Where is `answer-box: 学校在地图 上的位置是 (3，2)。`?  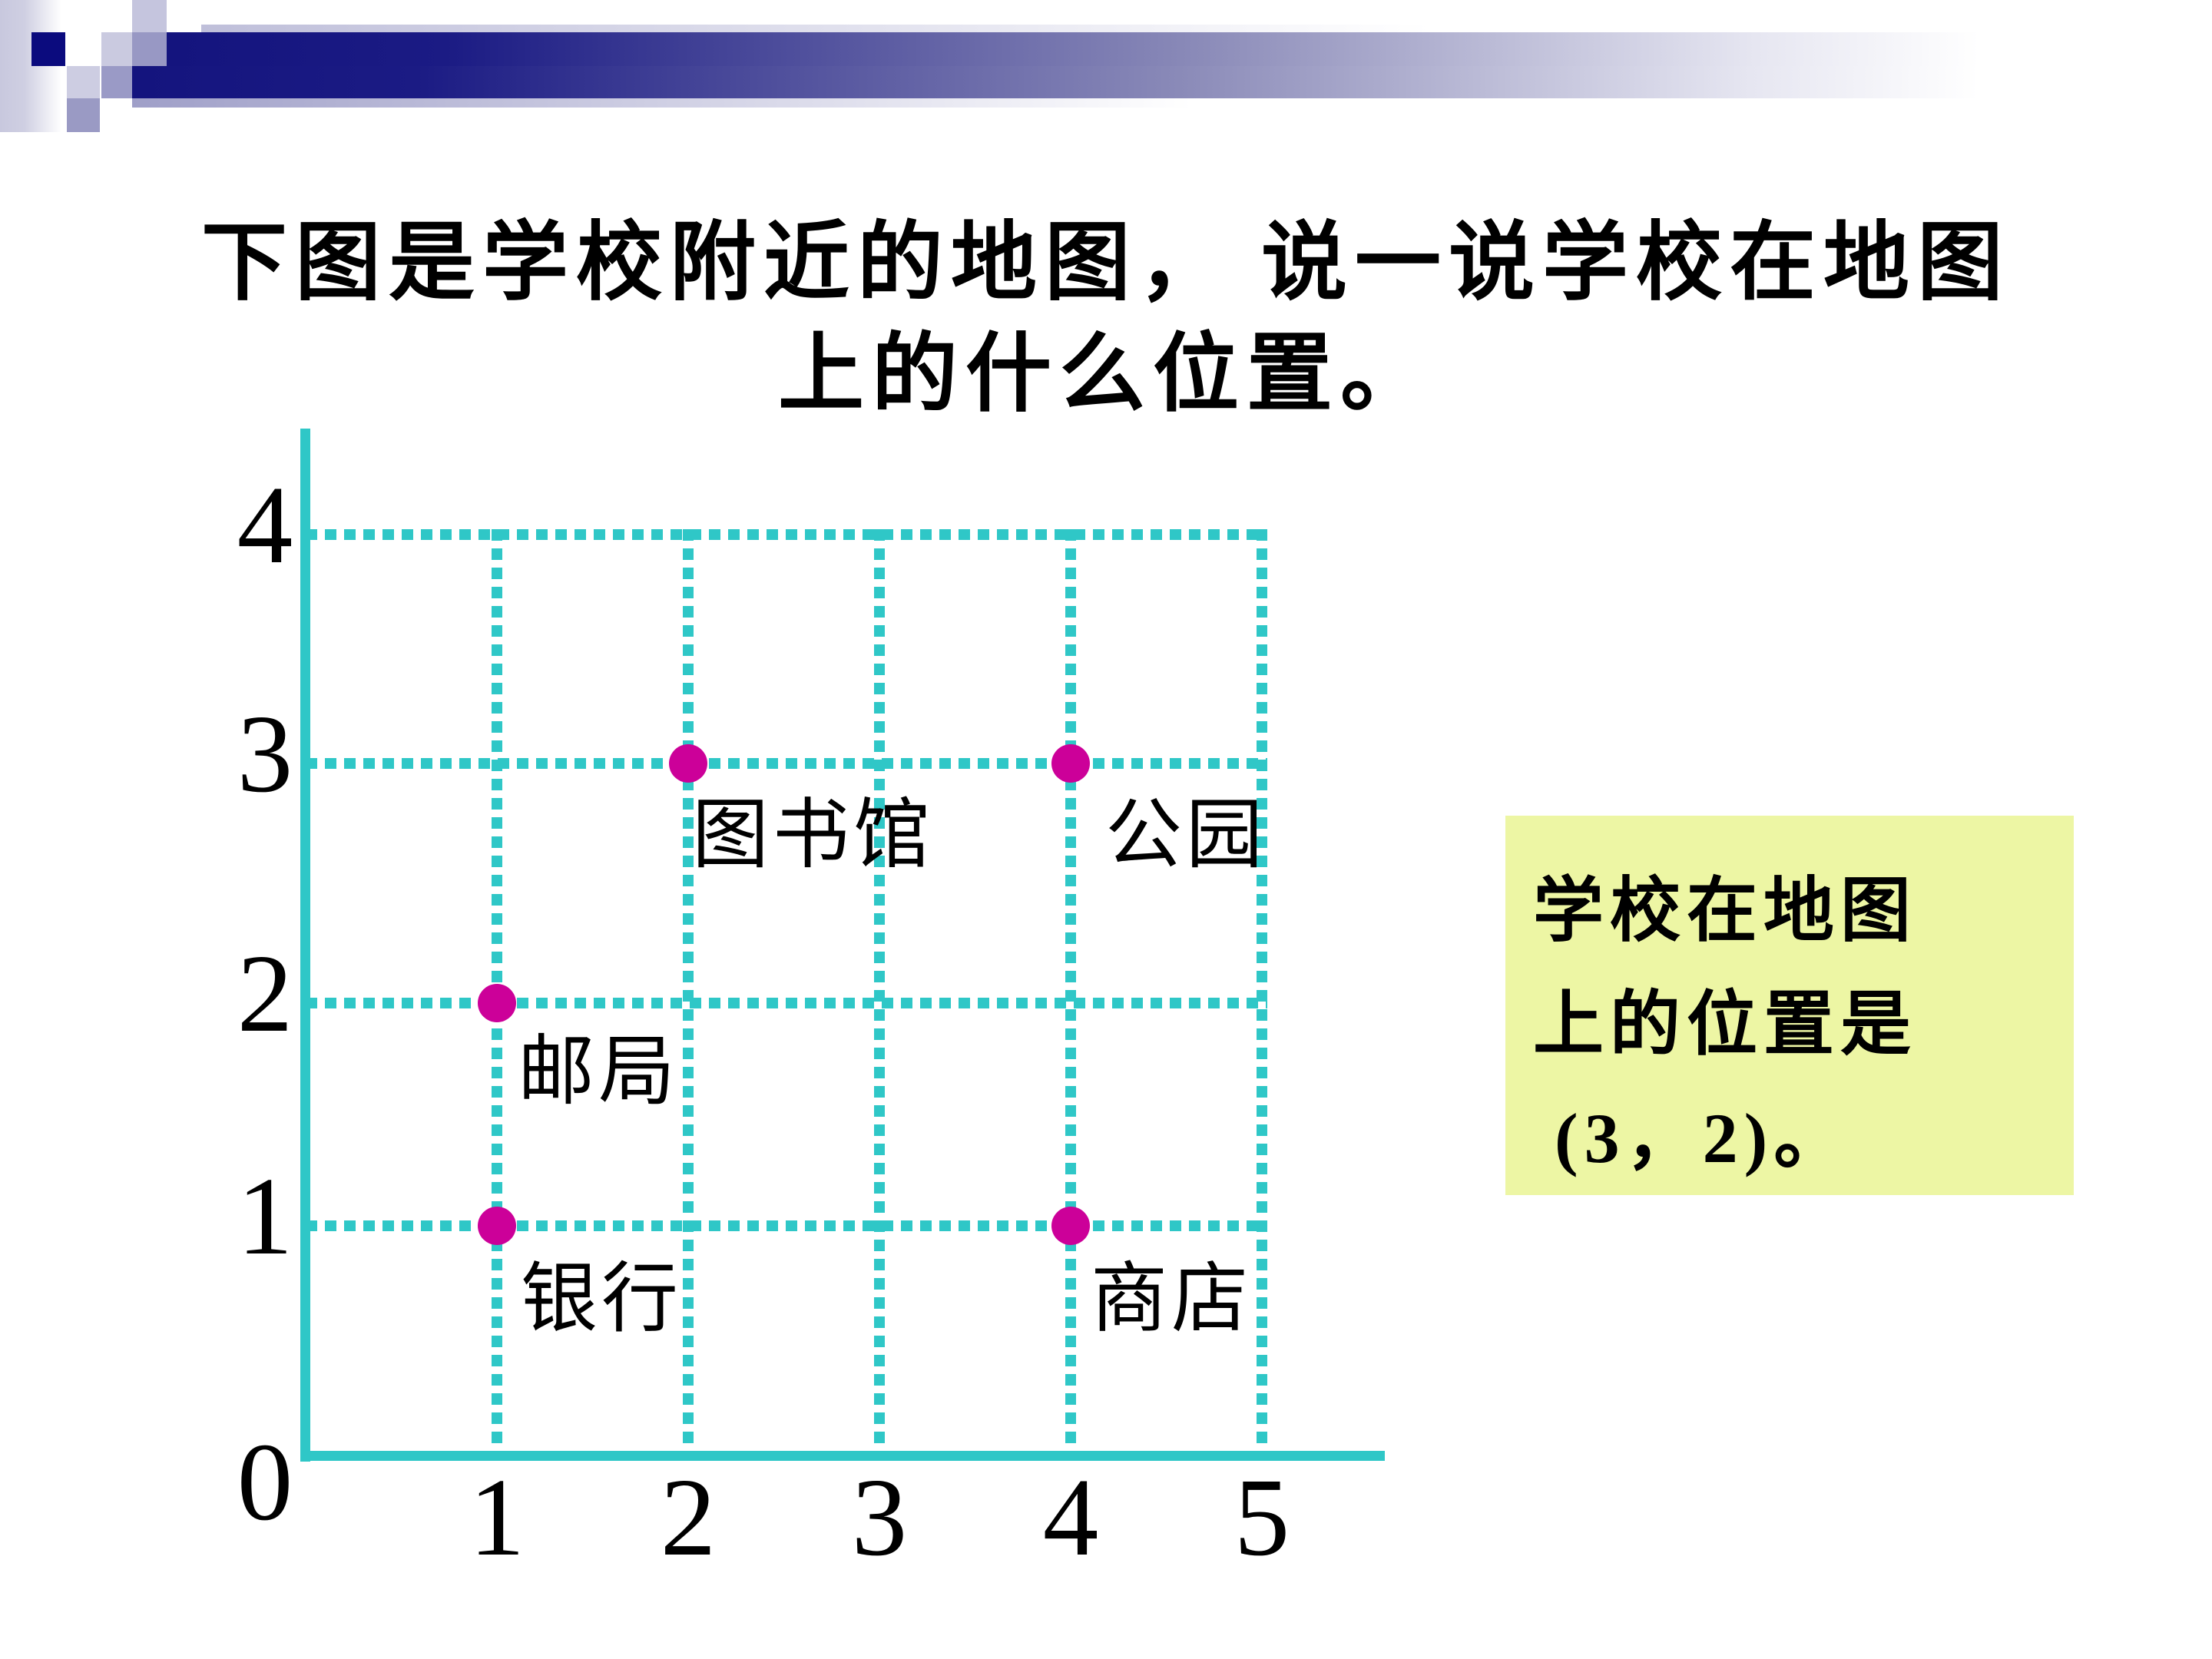 answer-box: 学校在地图 上的位置是 (3，2)。 is located at coordinates (1790, 1005).